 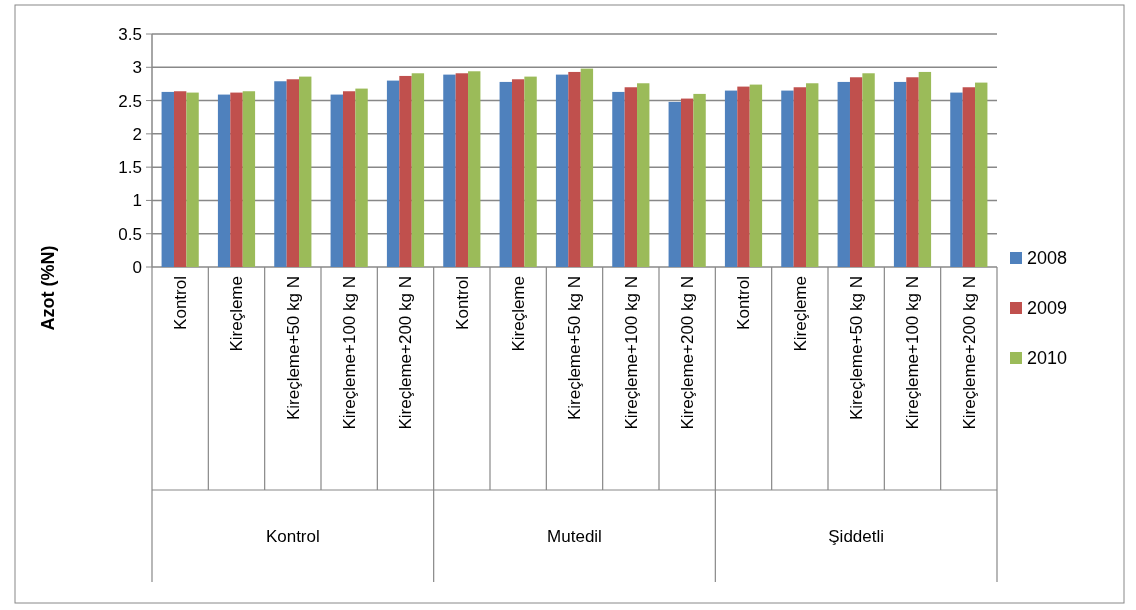 I want to click on y-tick-label: 2.5, so click(x=130, y=101).